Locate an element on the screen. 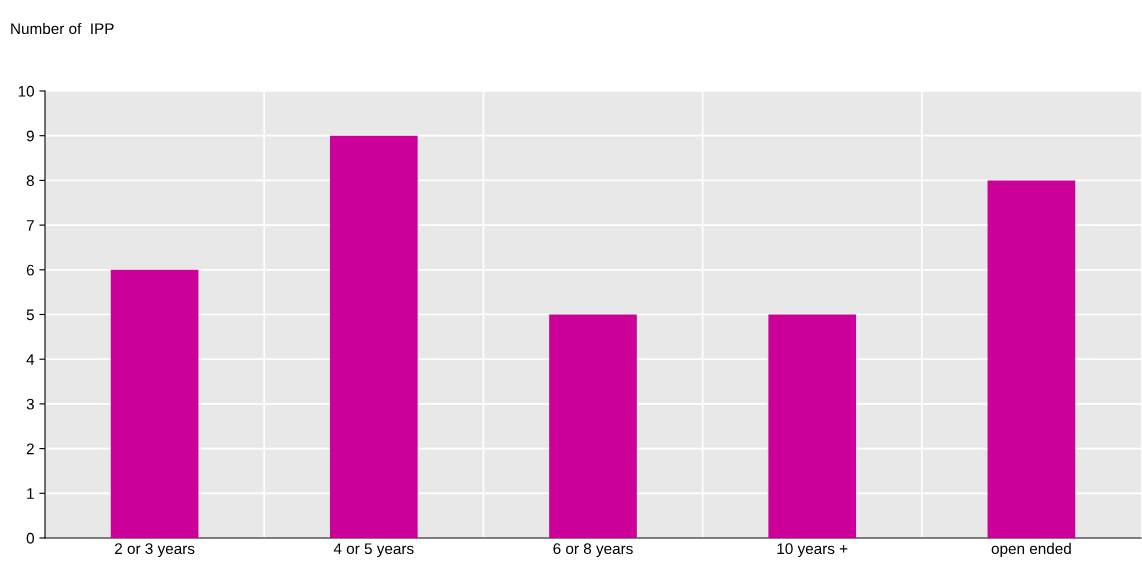  x-tick-label: 4 or 5 years is located at coordinates (373, 550).